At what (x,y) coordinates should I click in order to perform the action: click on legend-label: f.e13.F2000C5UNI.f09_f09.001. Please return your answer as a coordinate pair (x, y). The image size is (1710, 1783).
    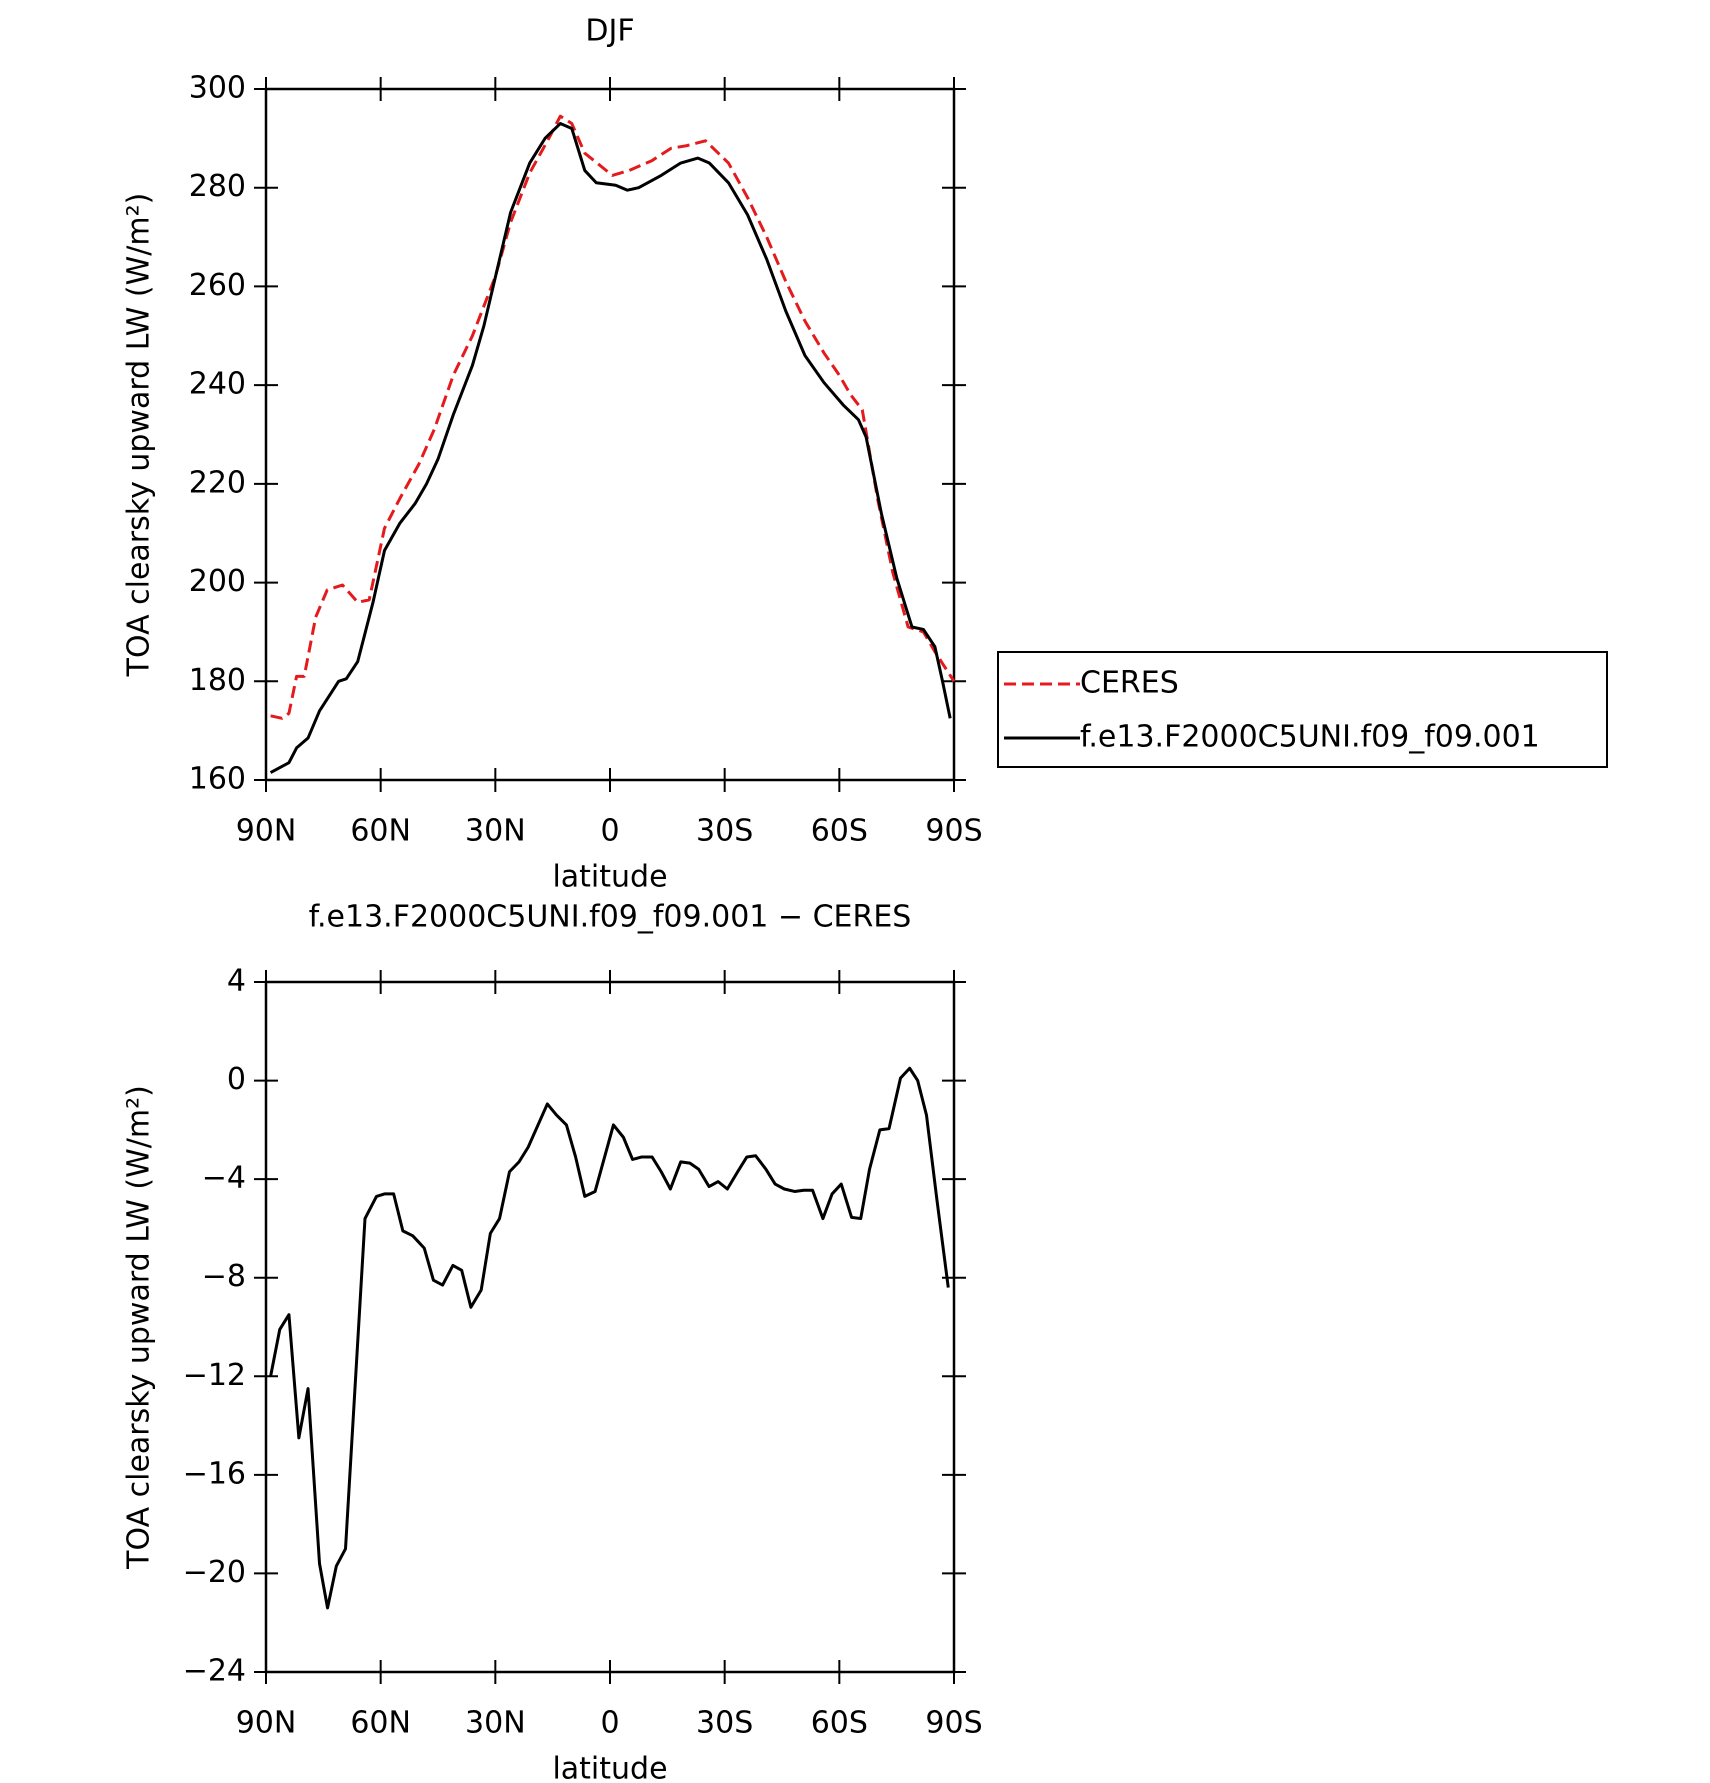
    Looking at the image, I should click on (1310, 737).